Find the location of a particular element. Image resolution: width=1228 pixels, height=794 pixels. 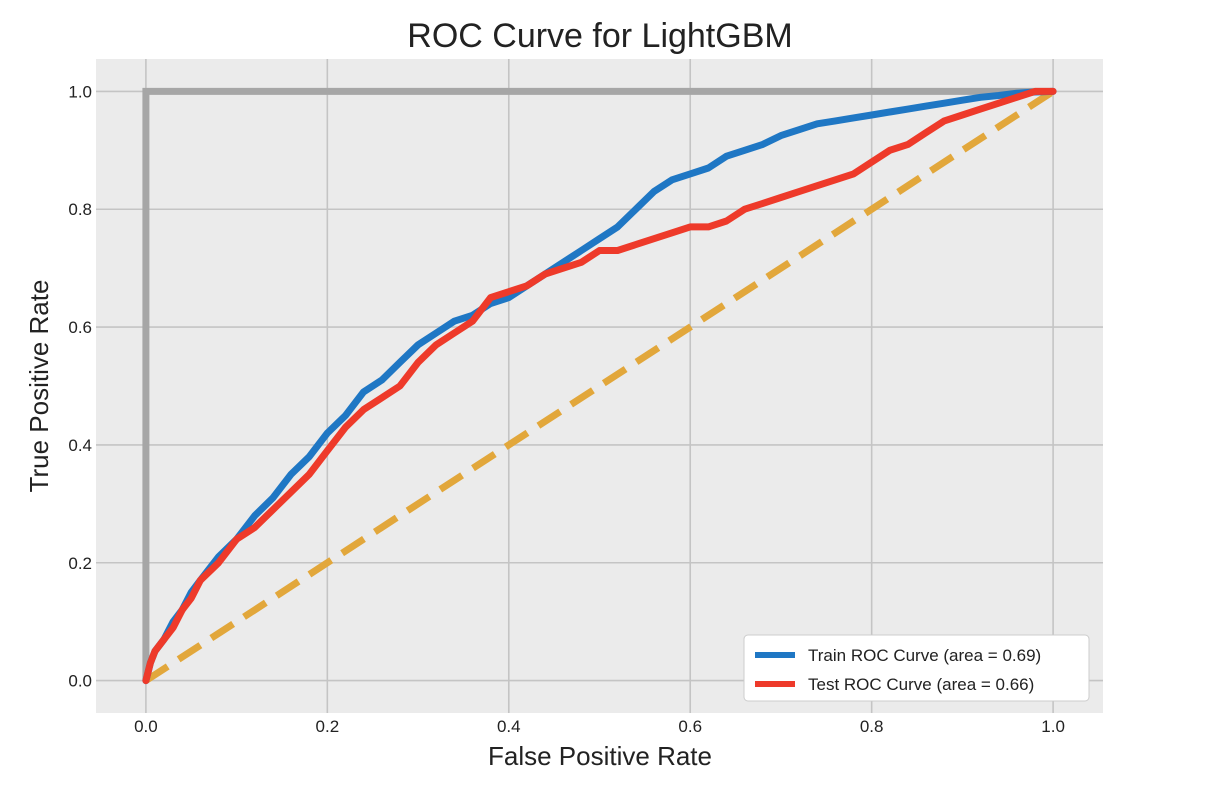

y-axis-label: True Positive Rate is located at coordinates (39, 386).